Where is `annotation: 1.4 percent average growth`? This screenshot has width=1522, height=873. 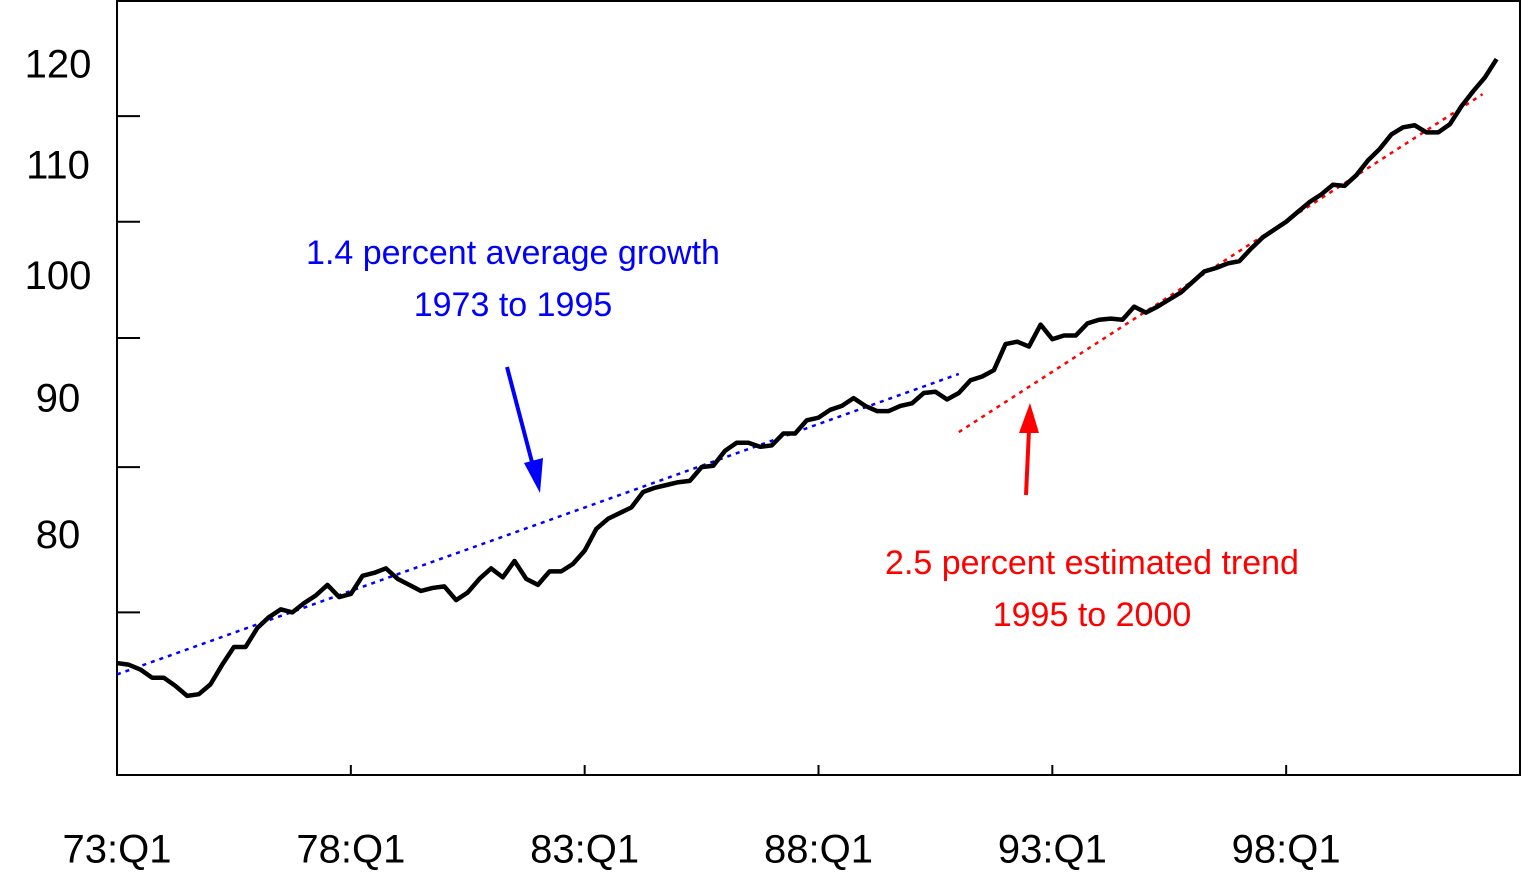 annotation: 1.4 percent average growth is located at coordinates (513, 253).